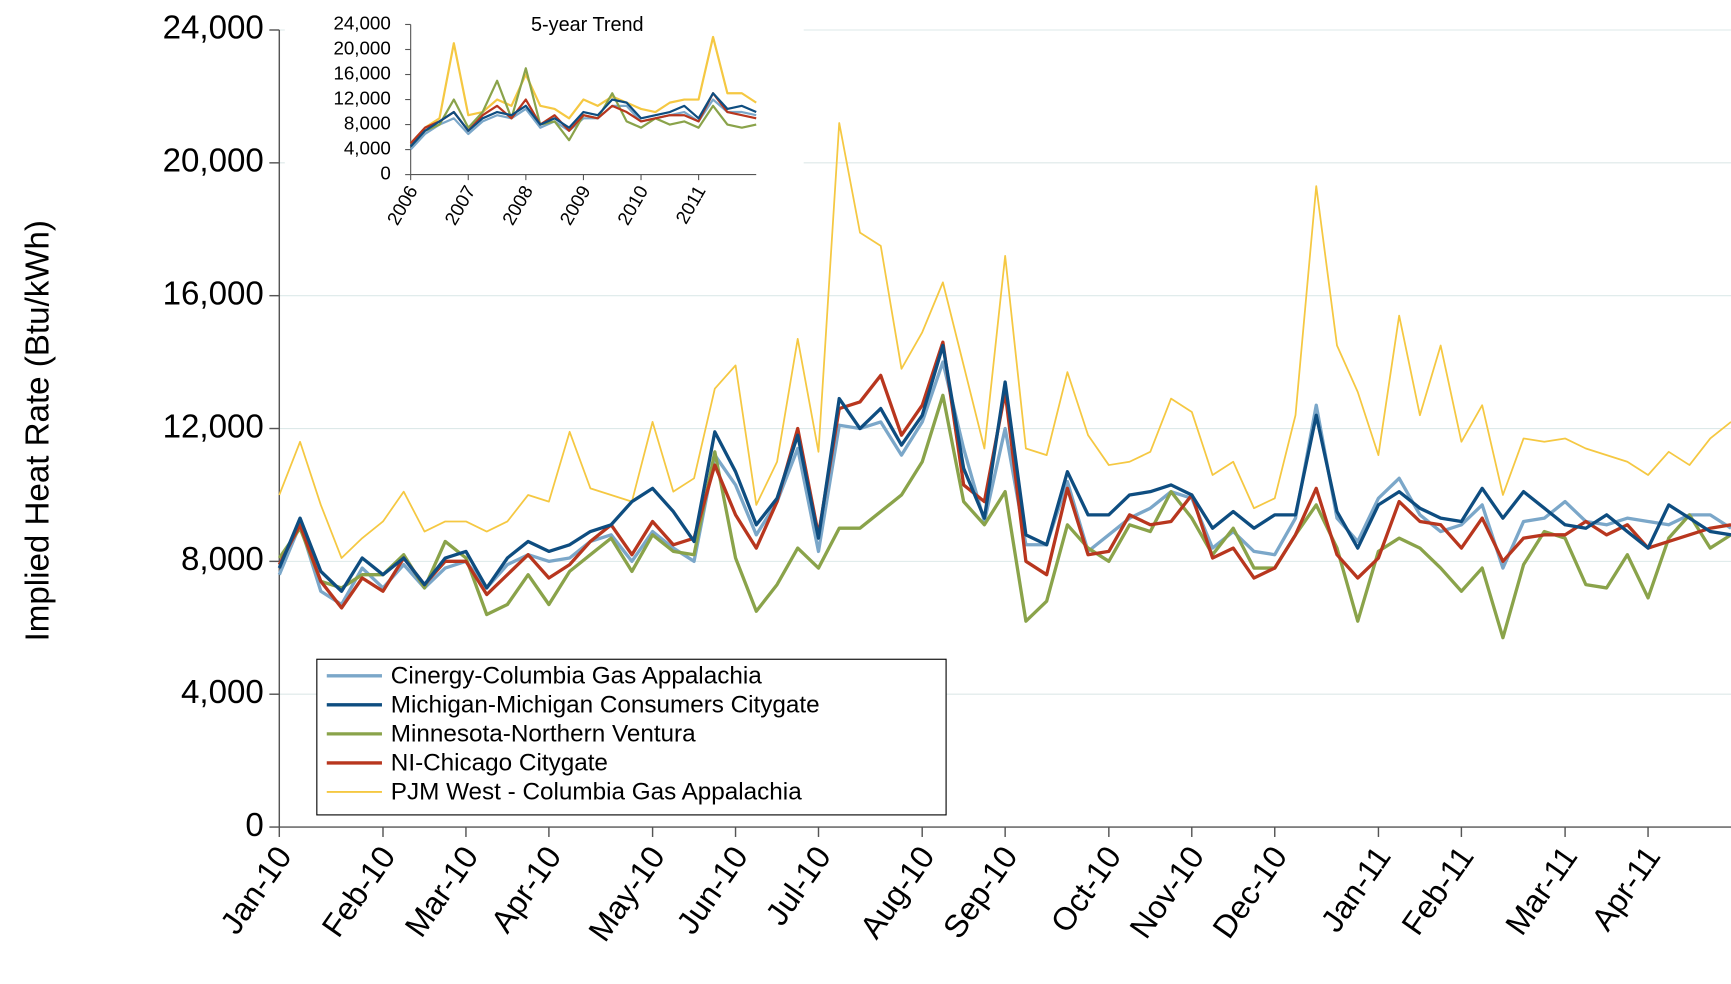 This screenshot has width=1731, height=984. Describe the element at coordinates (980, 892) in the screenshot. I see `x-tick-label: Sep-10` at that location.